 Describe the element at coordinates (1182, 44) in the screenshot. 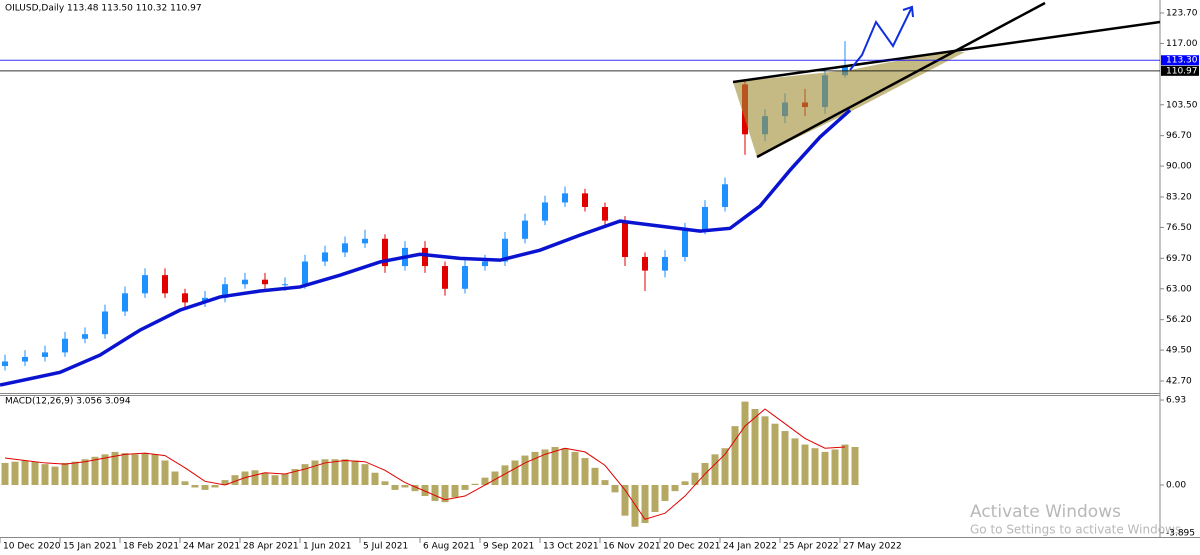

I see `y-tick-label: 117.00` at that location.